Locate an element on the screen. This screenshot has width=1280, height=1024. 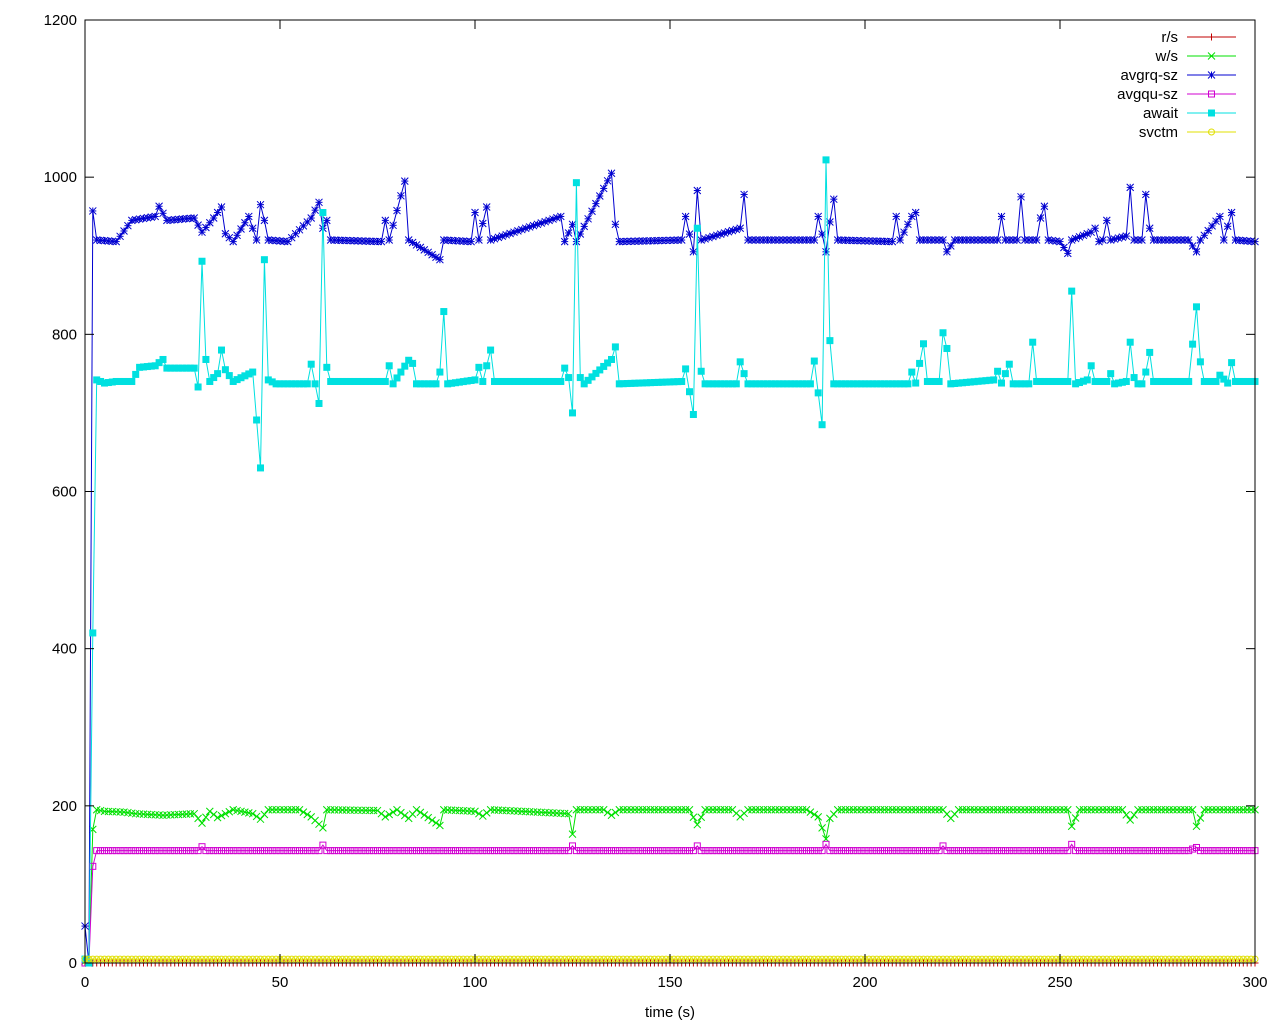
legend-label-avgrq-sz: avgrq-sz is located at coordinates (1149, 75).